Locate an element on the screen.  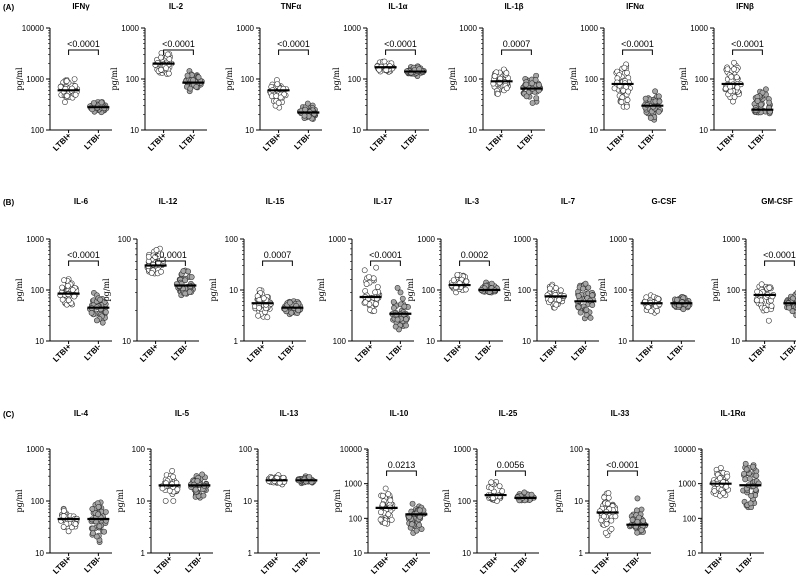
subplot-il-7: IL-7 10 100 1000 pg/ml LTBI+ LTBI- is located at coordinates (550, 280).